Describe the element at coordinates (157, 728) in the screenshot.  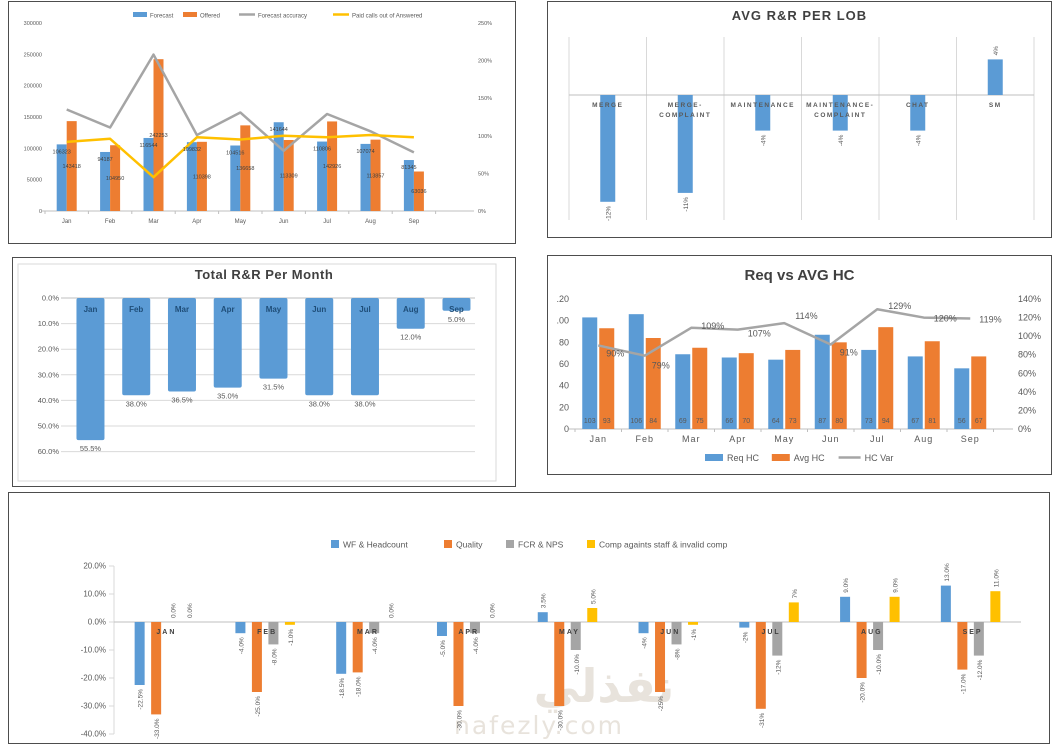
I see `data-label: -33.0%` at that location.